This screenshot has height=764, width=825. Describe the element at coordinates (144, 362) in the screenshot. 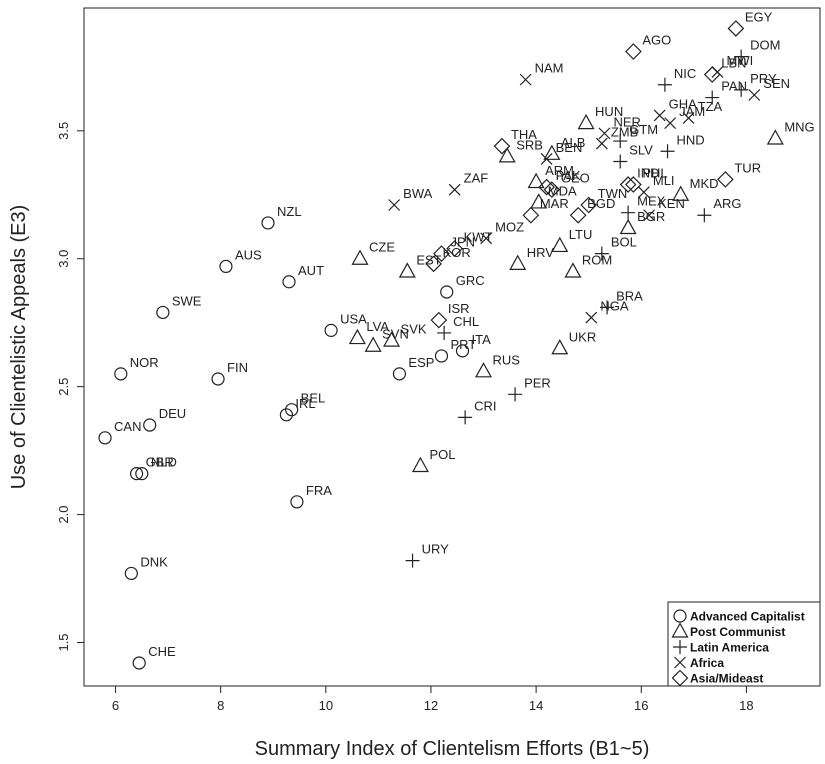

I see `point-label: NOR` at that location.